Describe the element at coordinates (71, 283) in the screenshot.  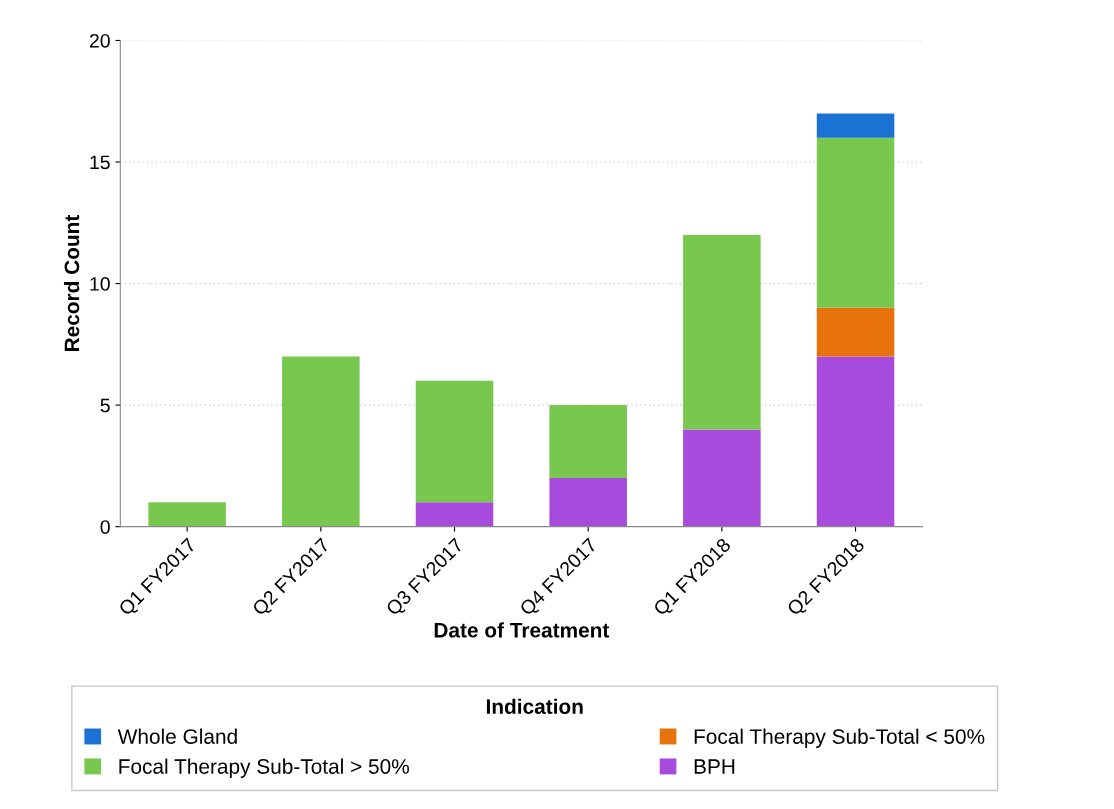
I see `y-axis-title: Record Count` at that location.